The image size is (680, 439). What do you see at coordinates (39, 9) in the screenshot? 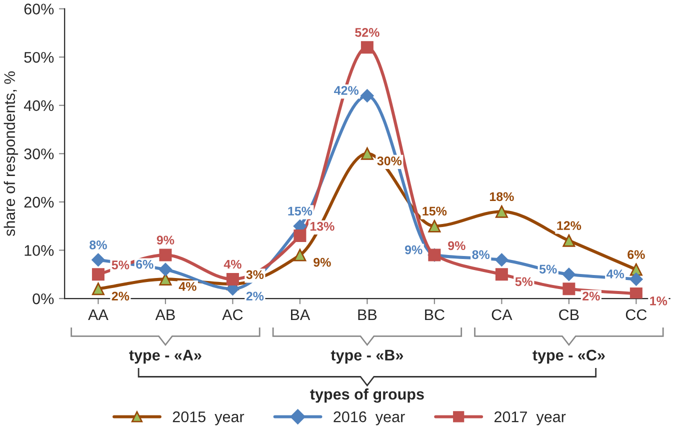
I see `y-tick-label: 60%` at bounding box center [39, 9].